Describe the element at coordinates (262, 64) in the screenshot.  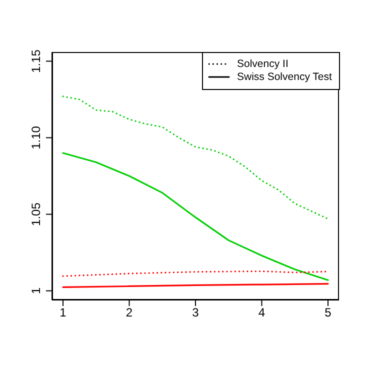
I see `annotation: Solvency II` at that location.